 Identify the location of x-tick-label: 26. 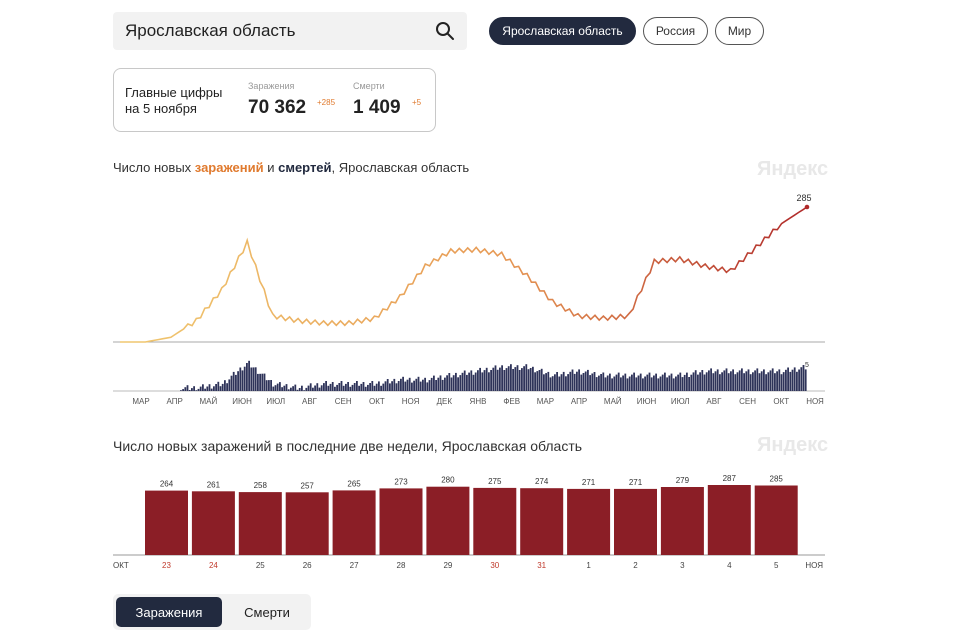
(307, 565).